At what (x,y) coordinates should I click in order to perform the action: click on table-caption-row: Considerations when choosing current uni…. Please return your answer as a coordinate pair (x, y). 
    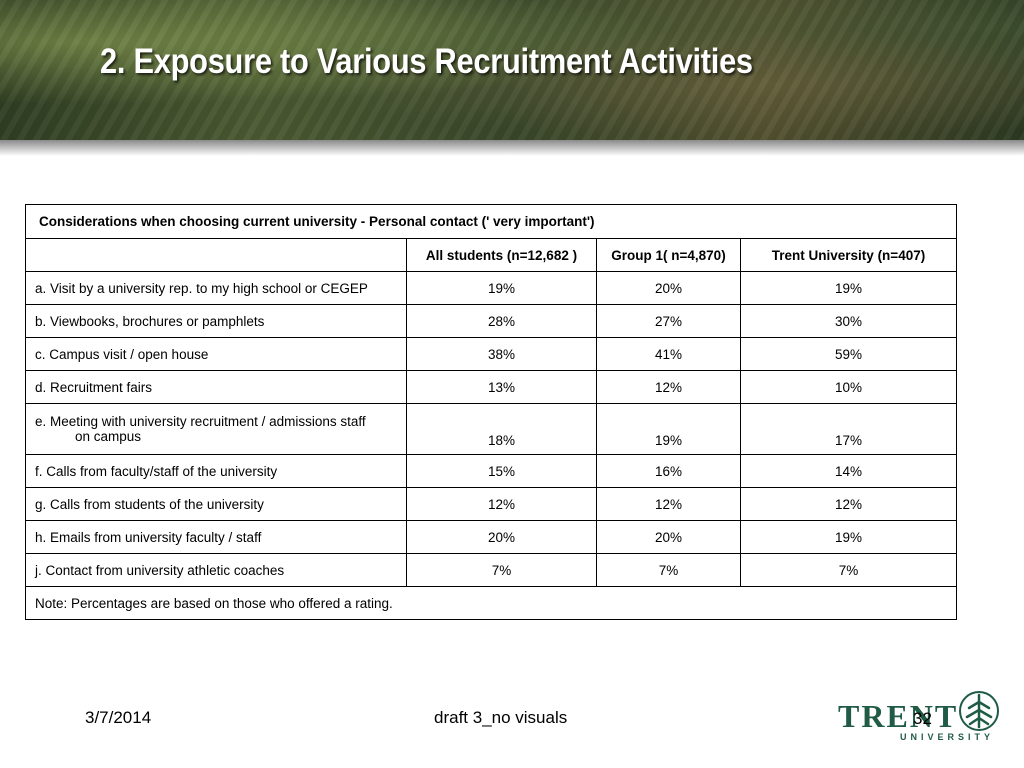
    Looking at the image, I should click on (491, 221).